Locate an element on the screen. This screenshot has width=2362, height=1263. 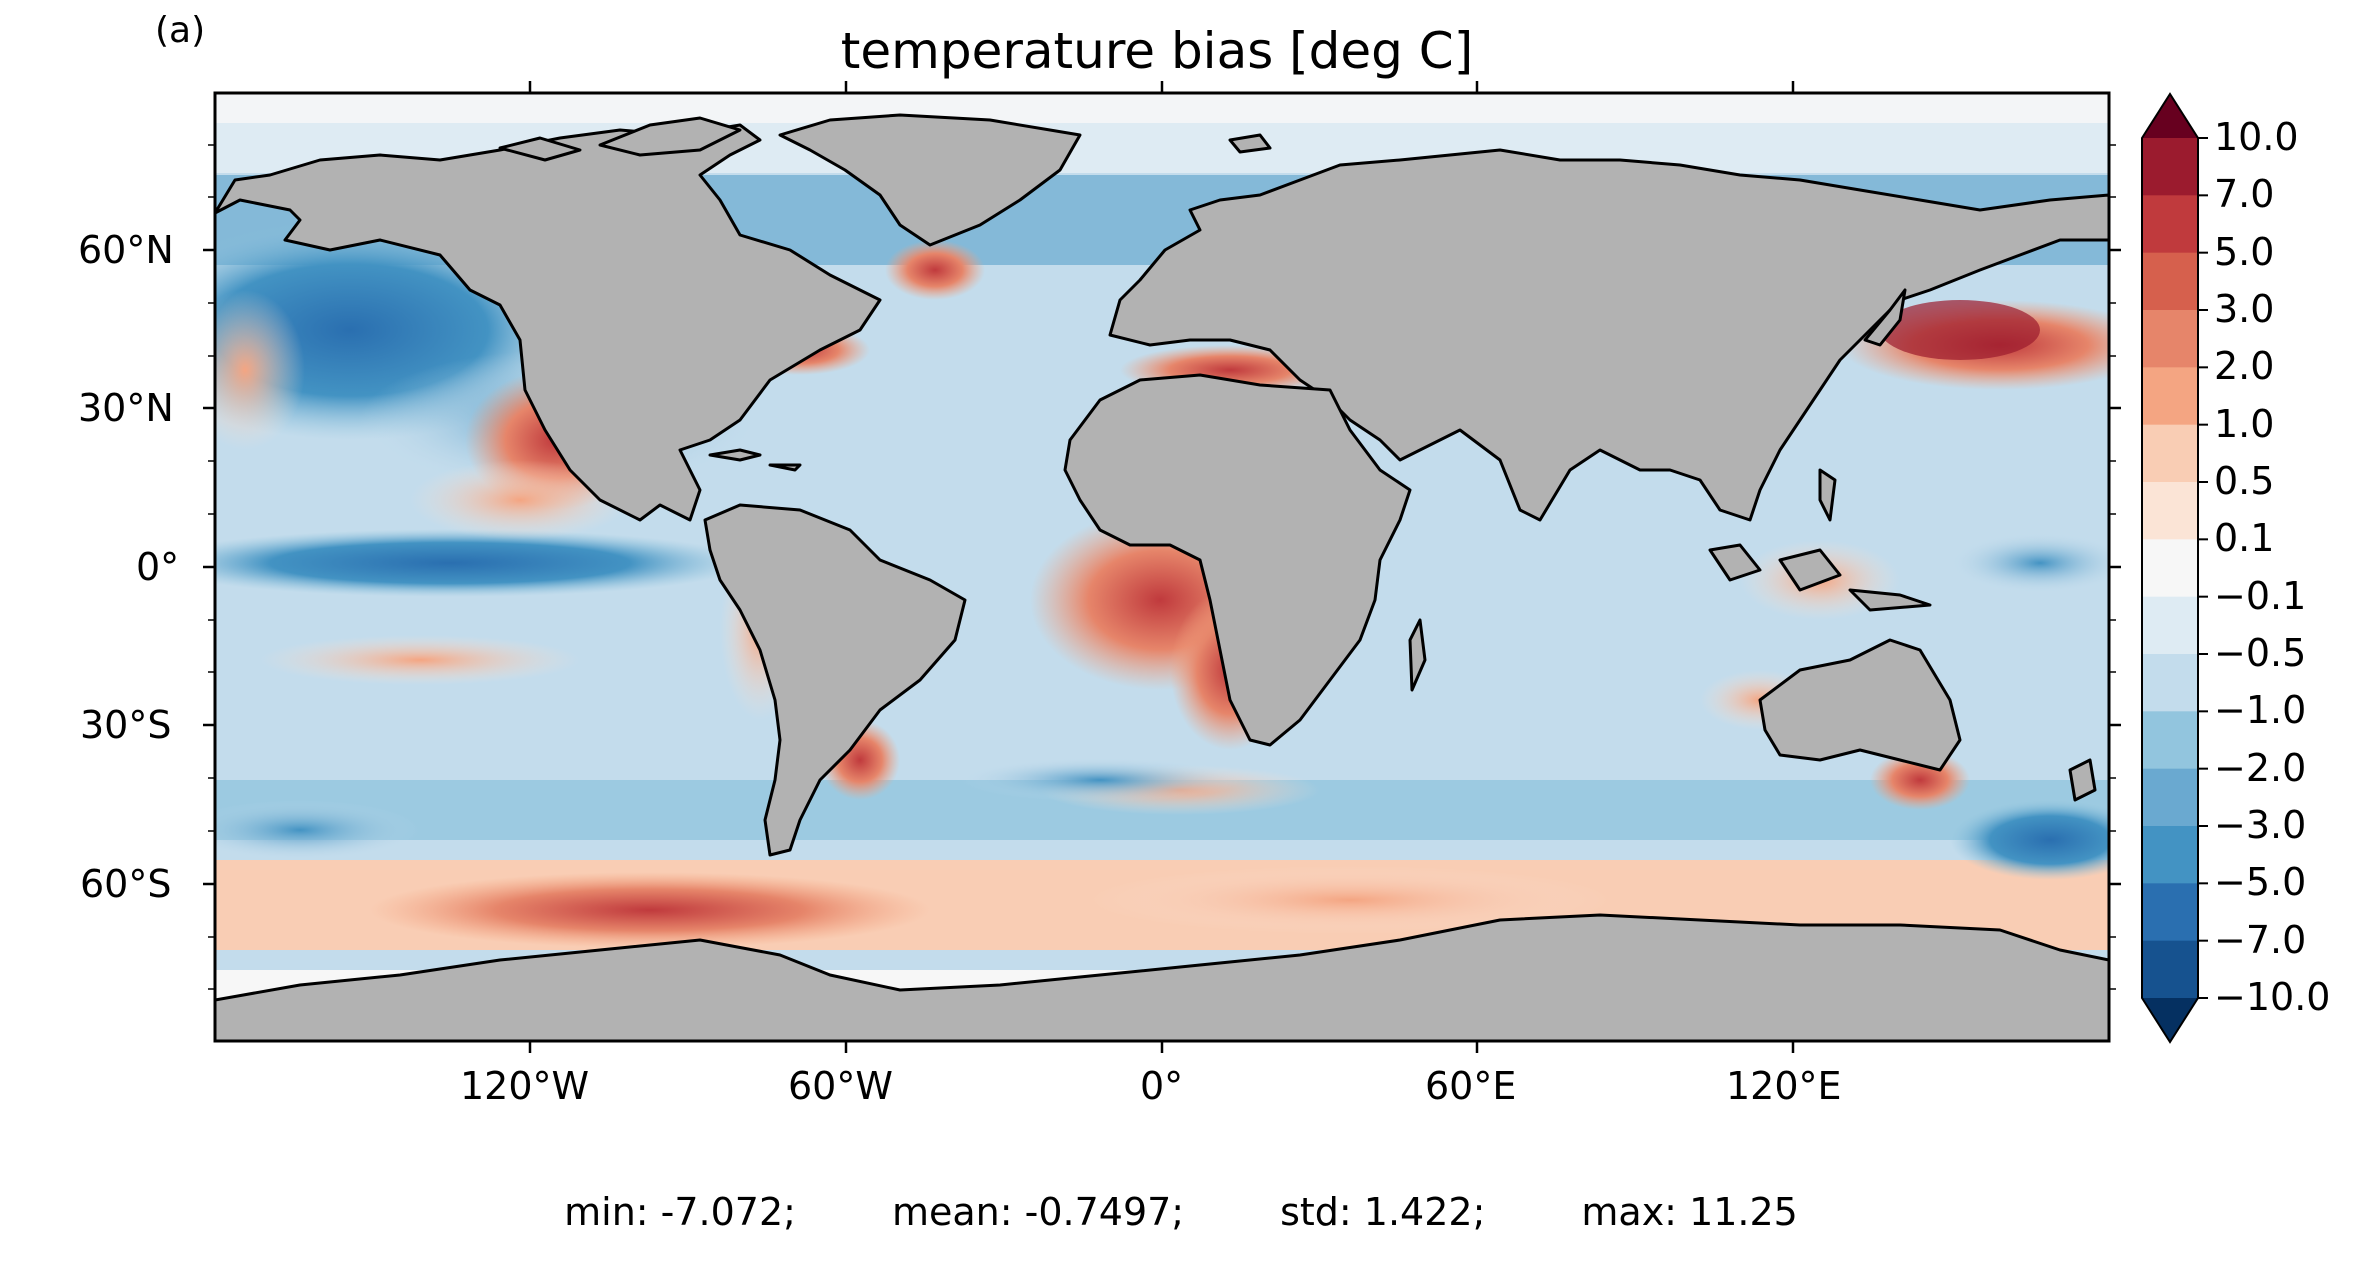
colorbar-extend-max is located at coordinates (2170, 116).